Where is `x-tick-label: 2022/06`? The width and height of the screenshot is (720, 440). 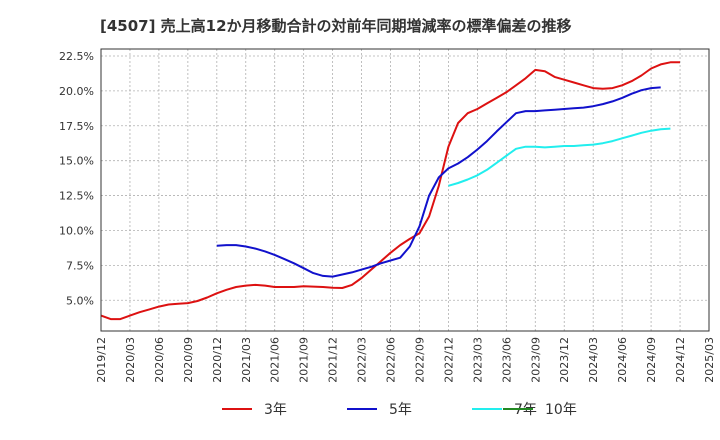
x-tick-label: 2022/06 is located at coordinates (391, 360).